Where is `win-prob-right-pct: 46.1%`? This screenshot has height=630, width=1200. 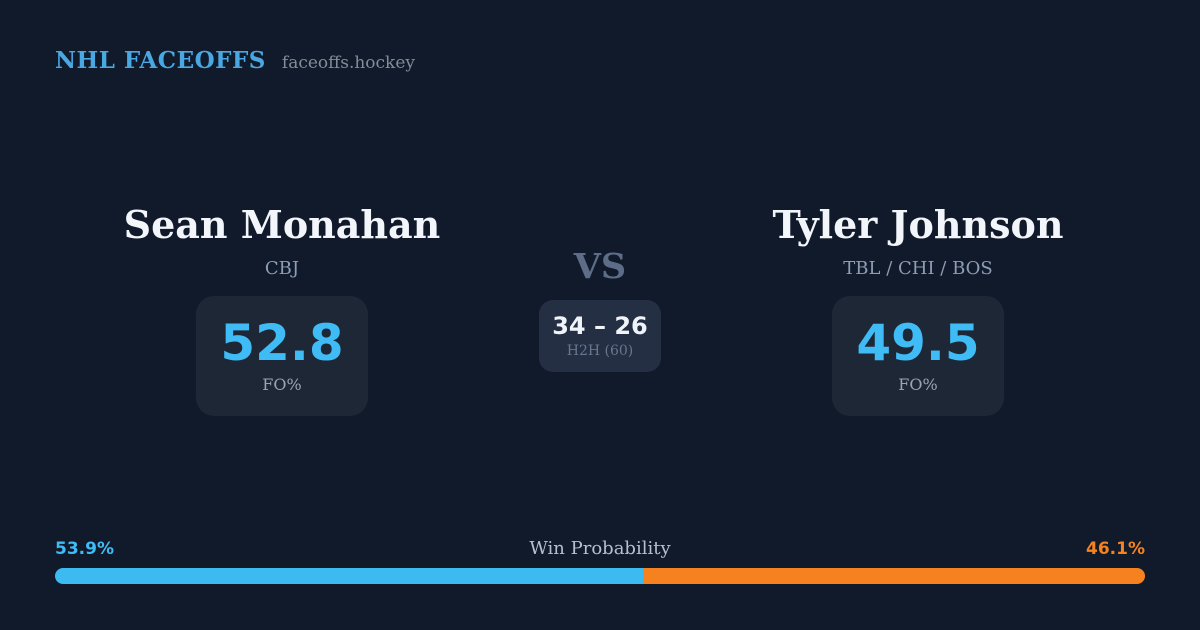
win-prob-right-pct: 46.1% is located at coordinates (1115, 549).